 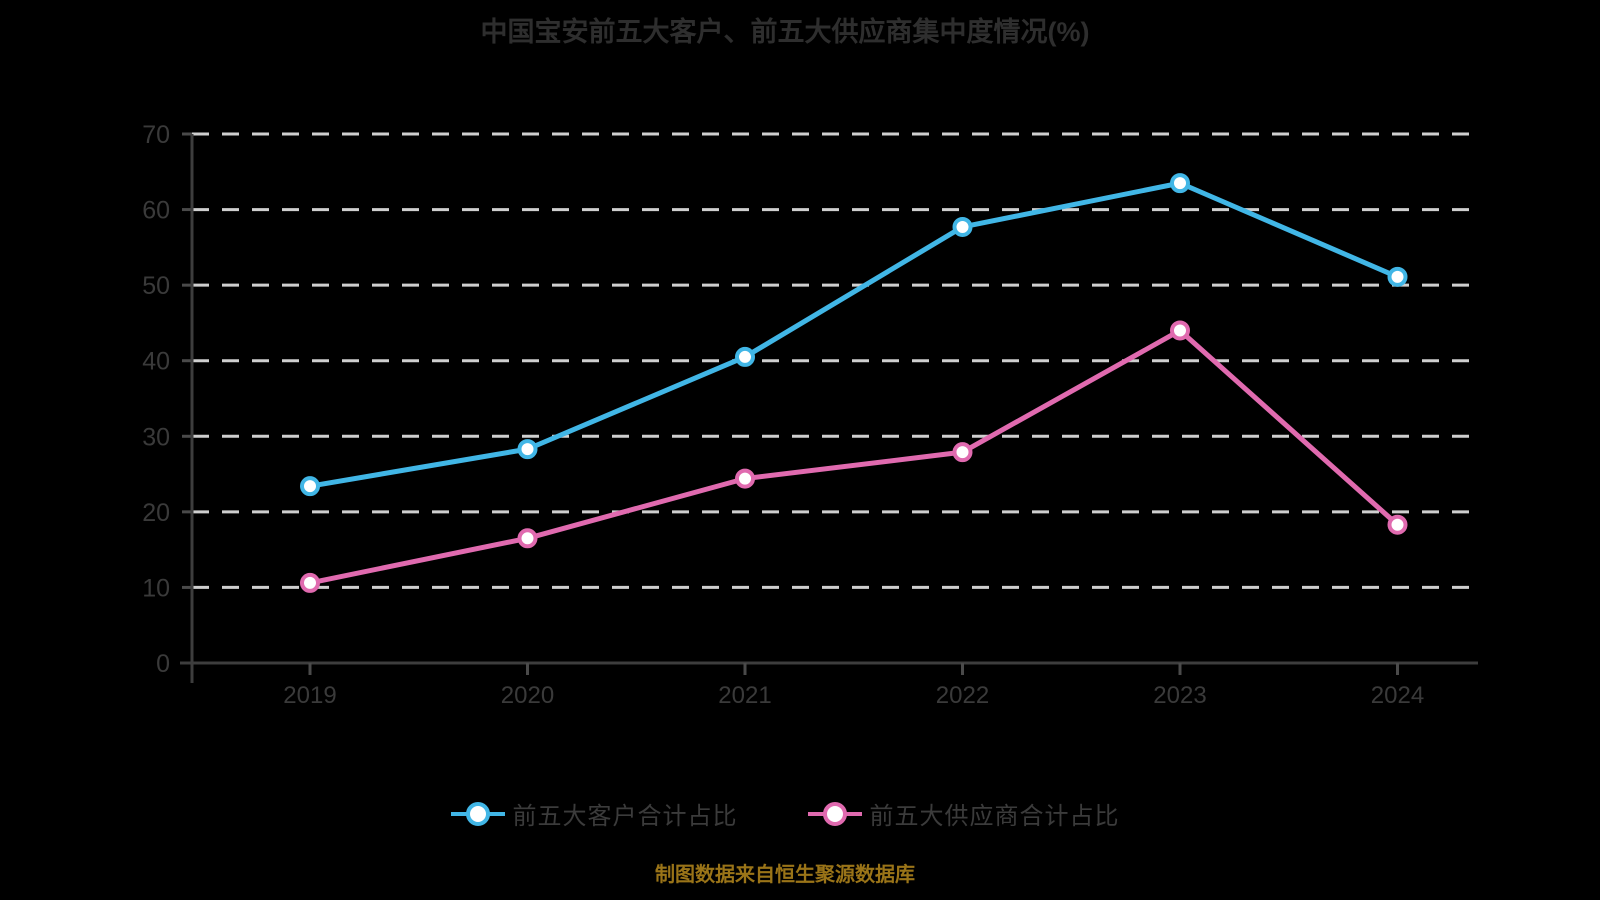 What do you see at coordinates (163, 664) in the screenshot?
I see `y-tick-label: 0` at bounding box center [163, 664].